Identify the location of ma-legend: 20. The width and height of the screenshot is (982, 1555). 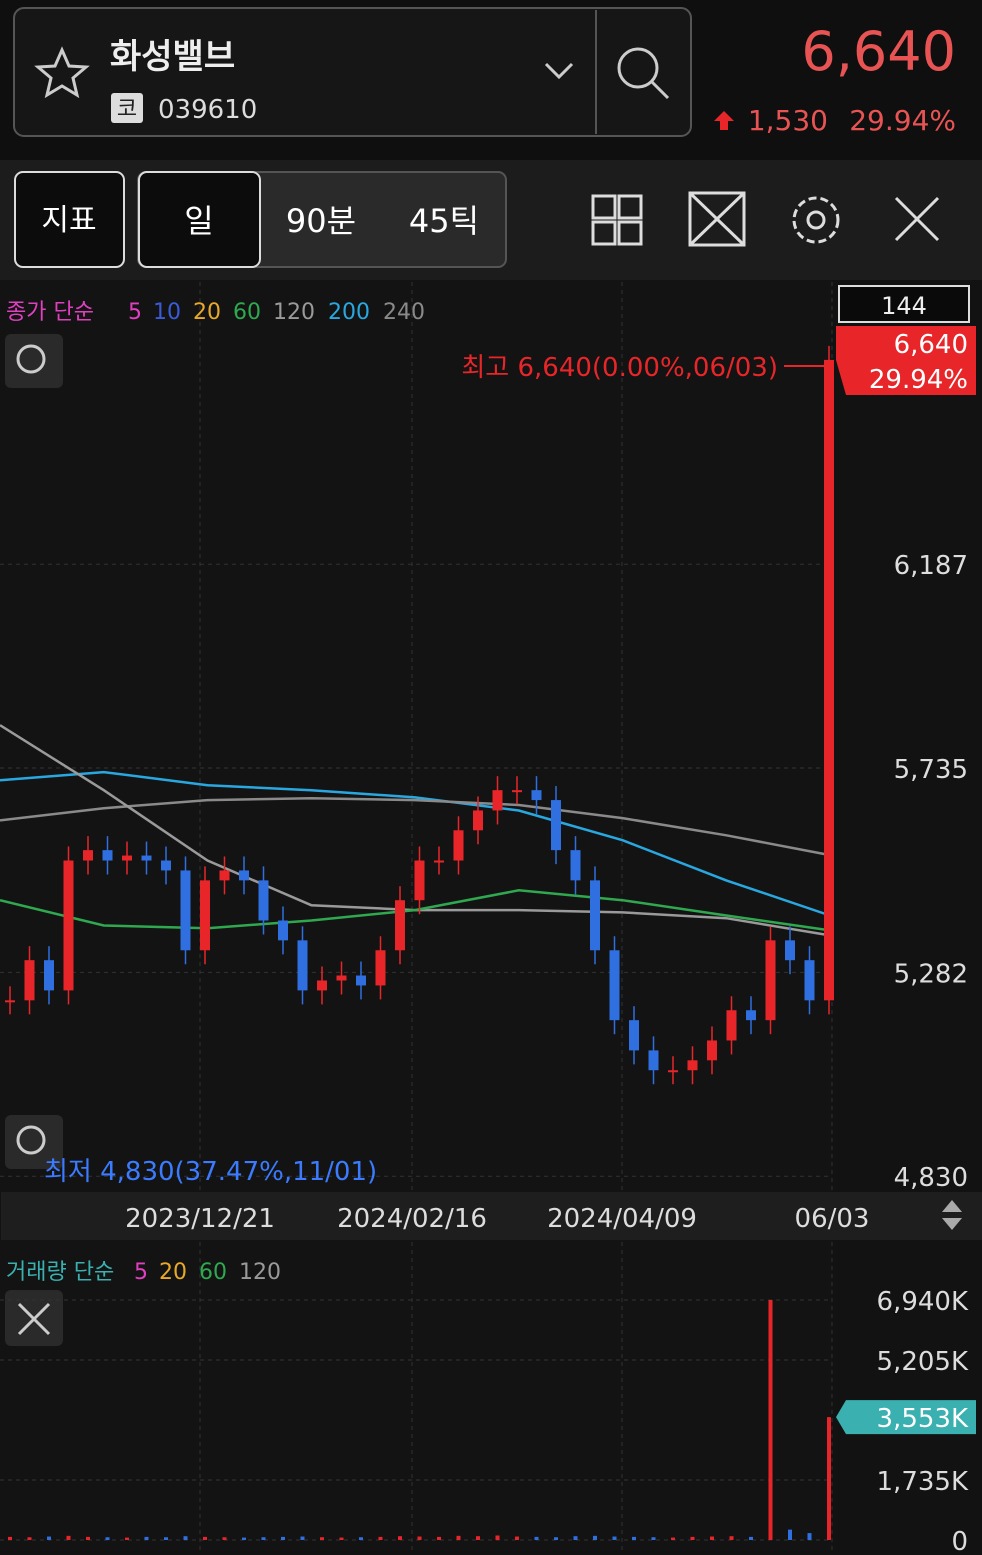
(173, 1272).